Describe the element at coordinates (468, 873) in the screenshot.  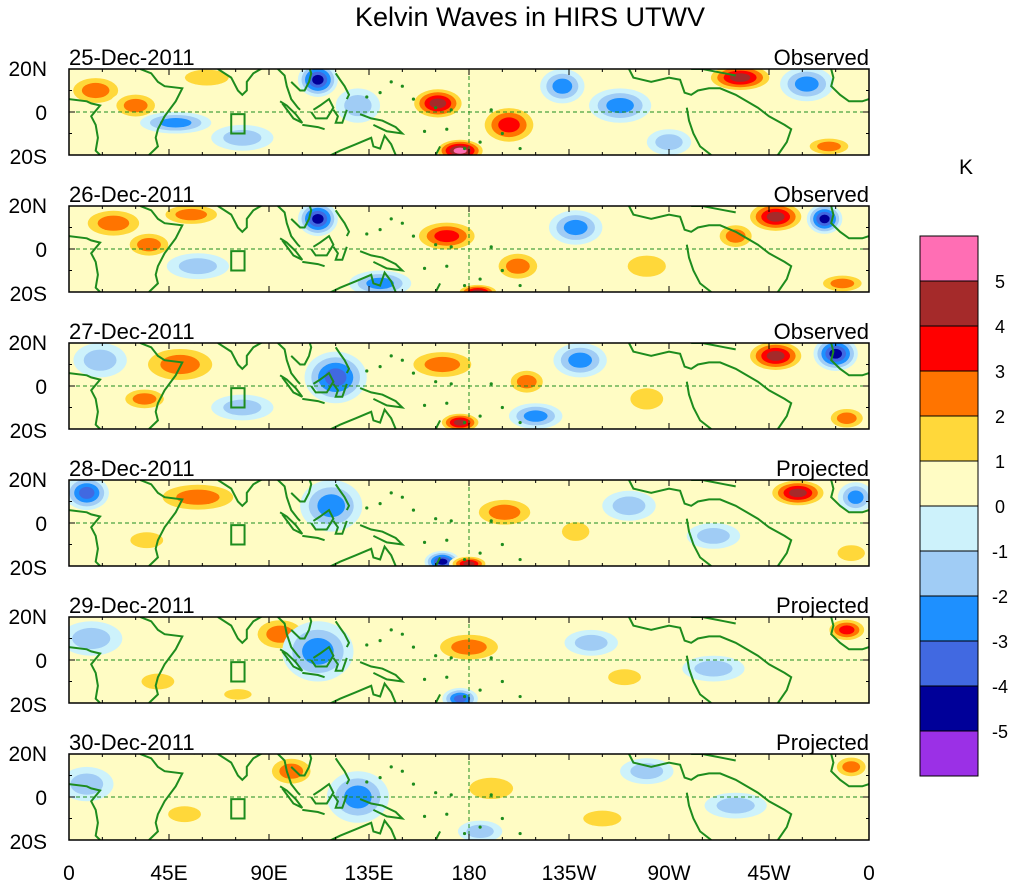
I see `x-tick-label: 180` at that location.